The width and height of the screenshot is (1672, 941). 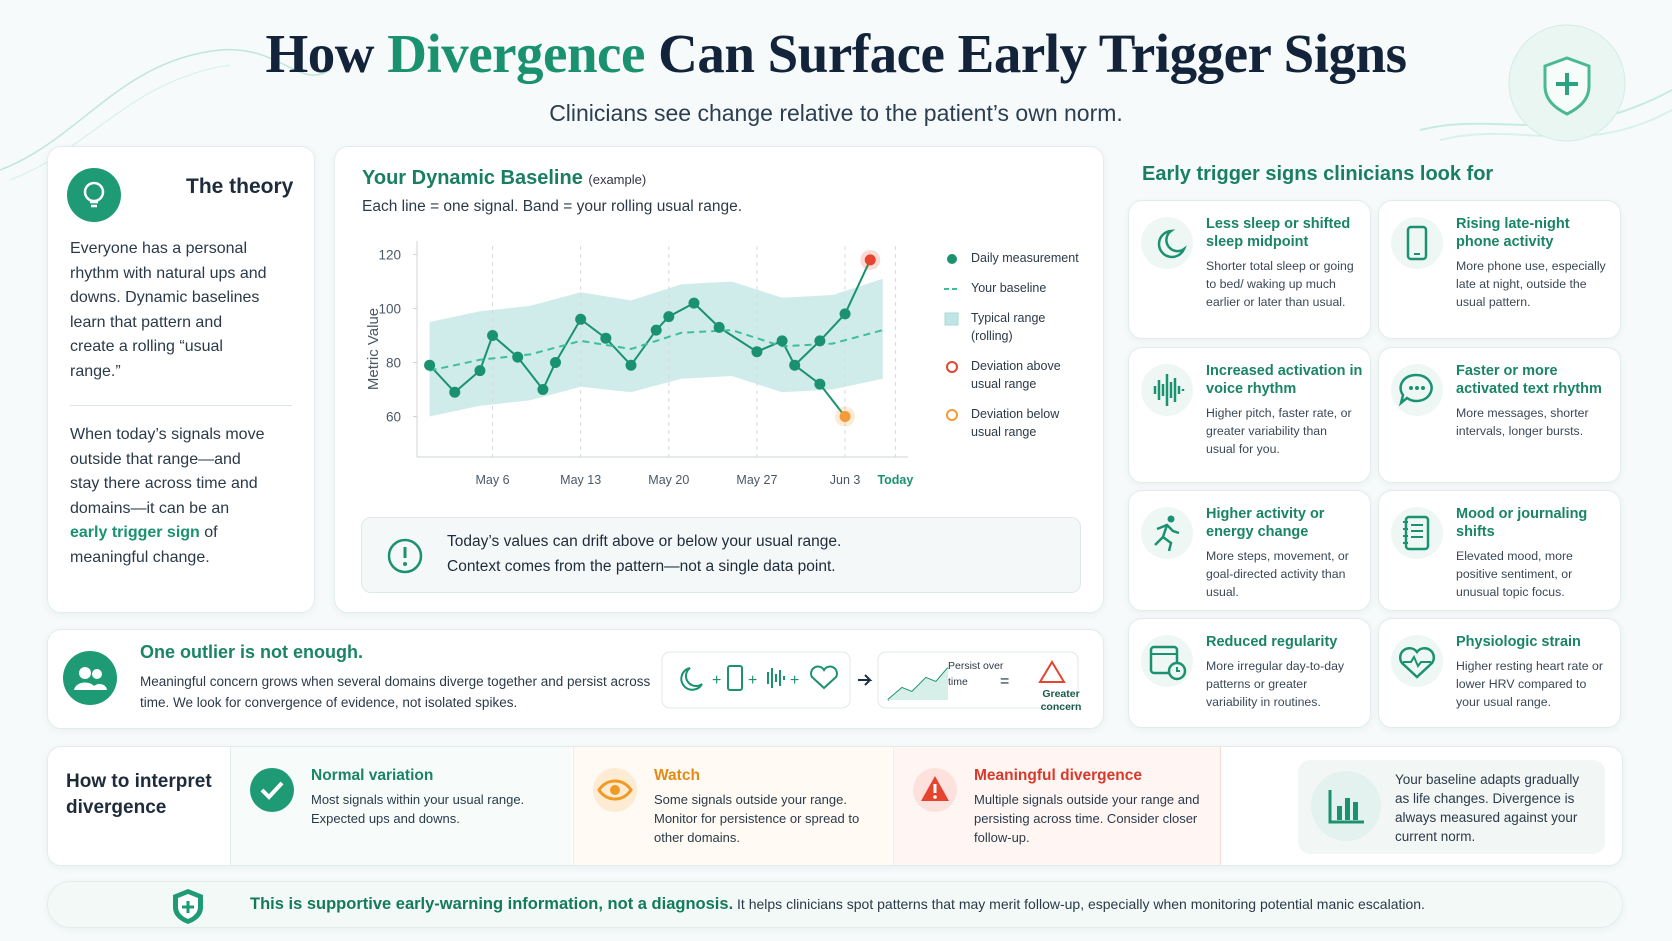 I want to click on level-title: Meaningful divergence, so click(x=1058, y=775).